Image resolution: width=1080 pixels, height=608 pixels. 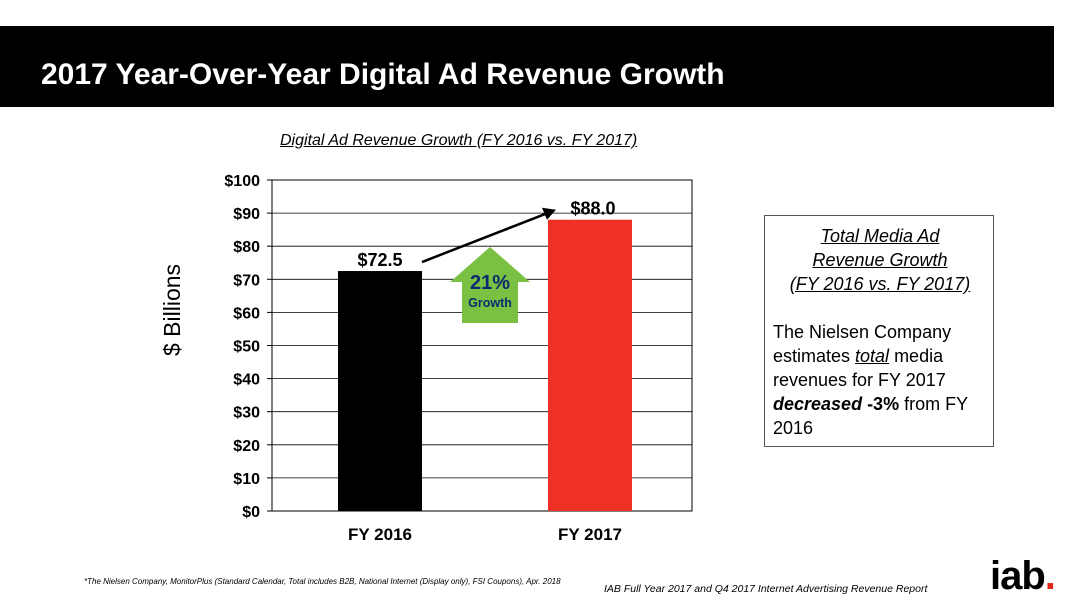 I want to click on y-tick-label: $60, so click(x=246, y=313).